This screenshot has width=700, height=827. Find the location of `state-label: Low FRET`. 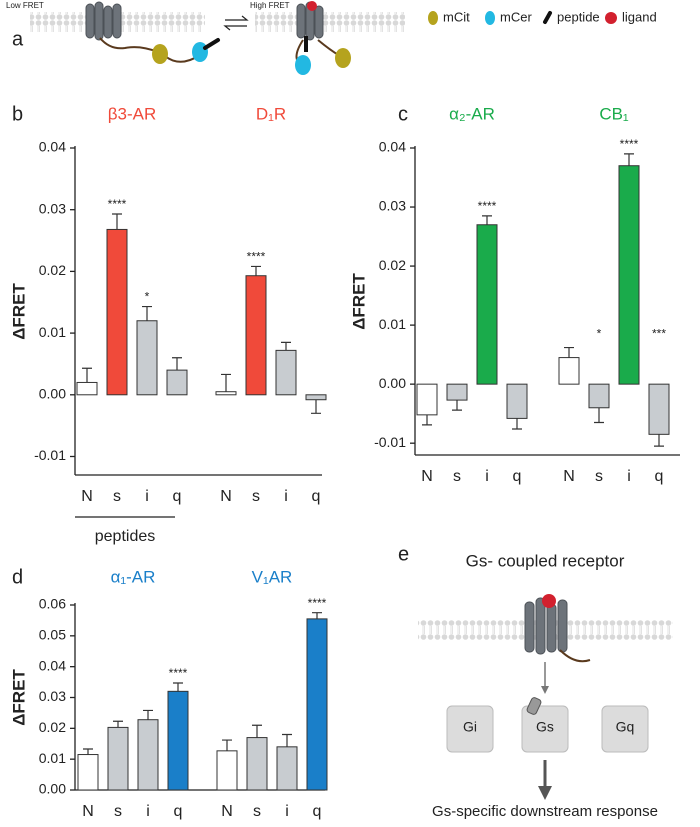

state-label: Low FRET is located at coordinates (25, 5).